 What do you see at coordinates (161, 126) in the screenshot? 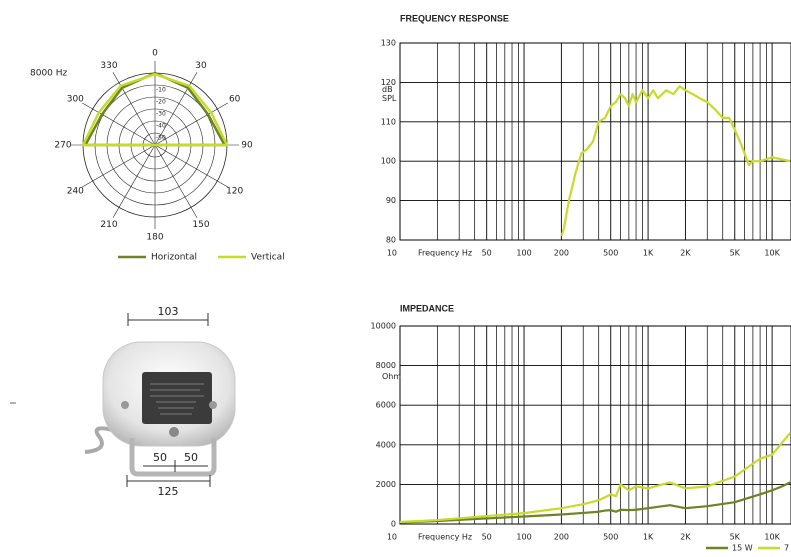
I see `r-tick-label: -40` at bounding box center [161, 126].